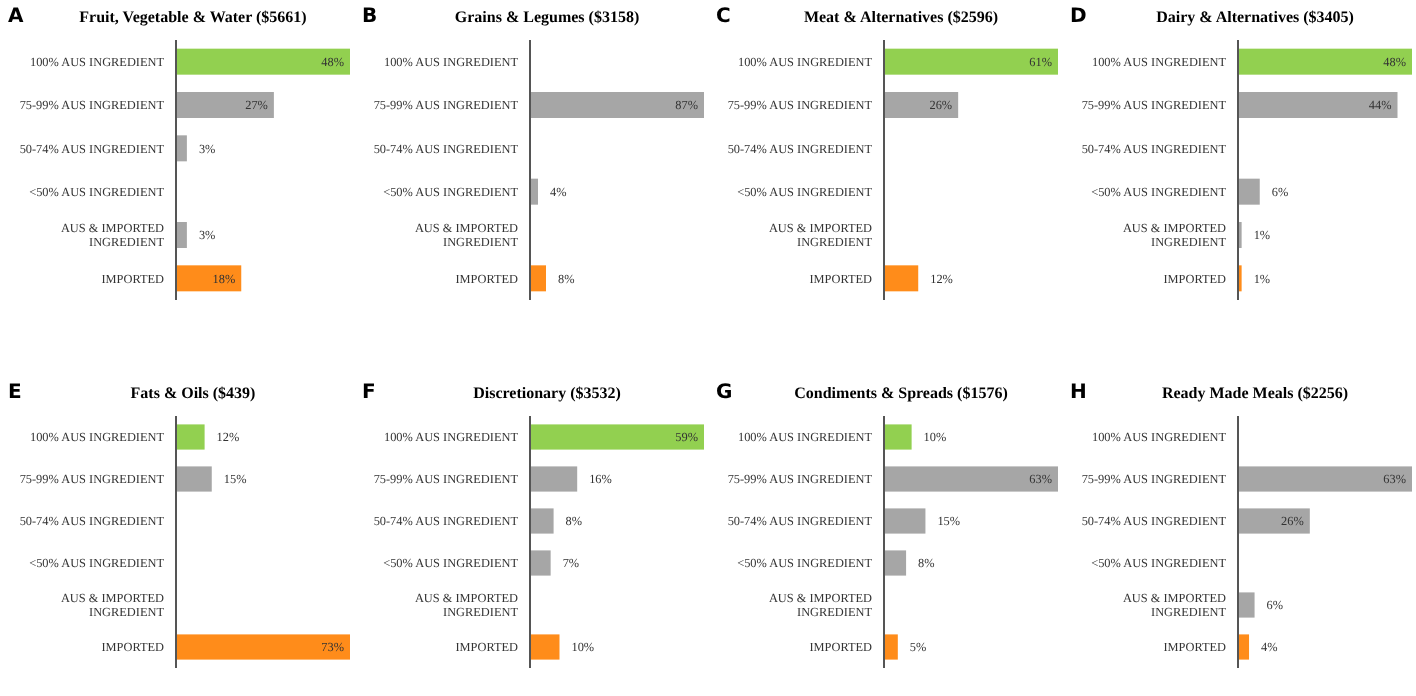 This screenshot has height=696, width=1416. What do you see at coordinates (901, 393) in the screenshot?
I see `chart-title: Condiments & Spreads ($1576)` at bounding box center [901, 393].